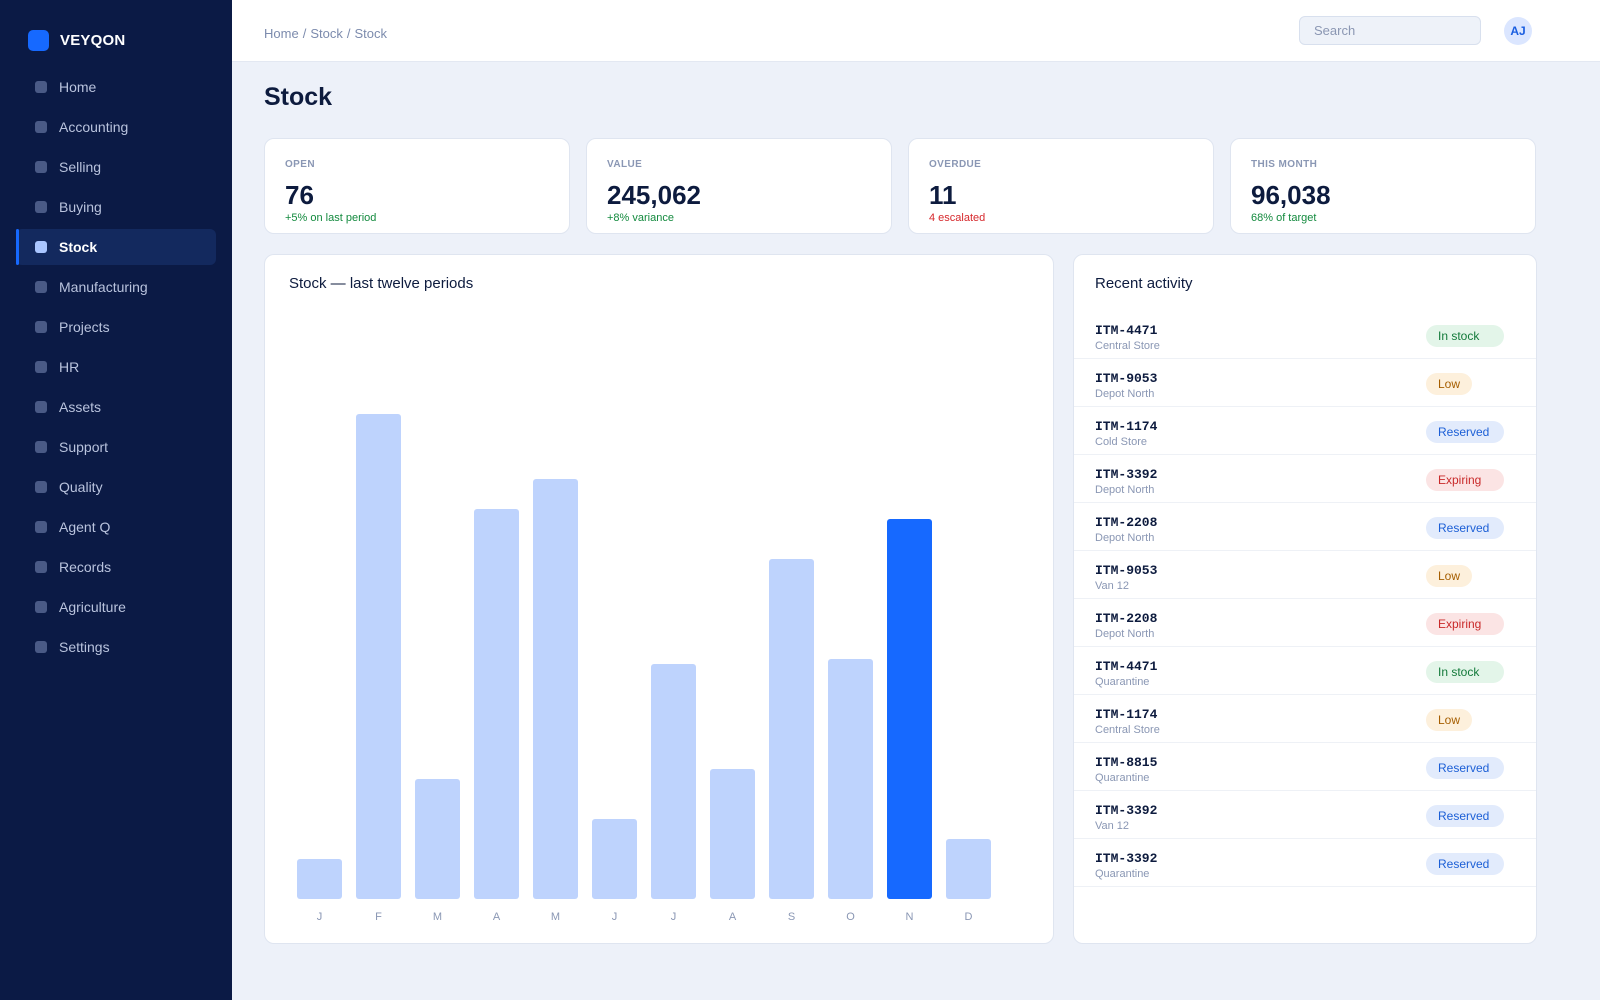 The height and width of the screenshot is (1000, 1600). I want to click on list-item: ITM-1174 Central Store Low, so click(1305, 719).